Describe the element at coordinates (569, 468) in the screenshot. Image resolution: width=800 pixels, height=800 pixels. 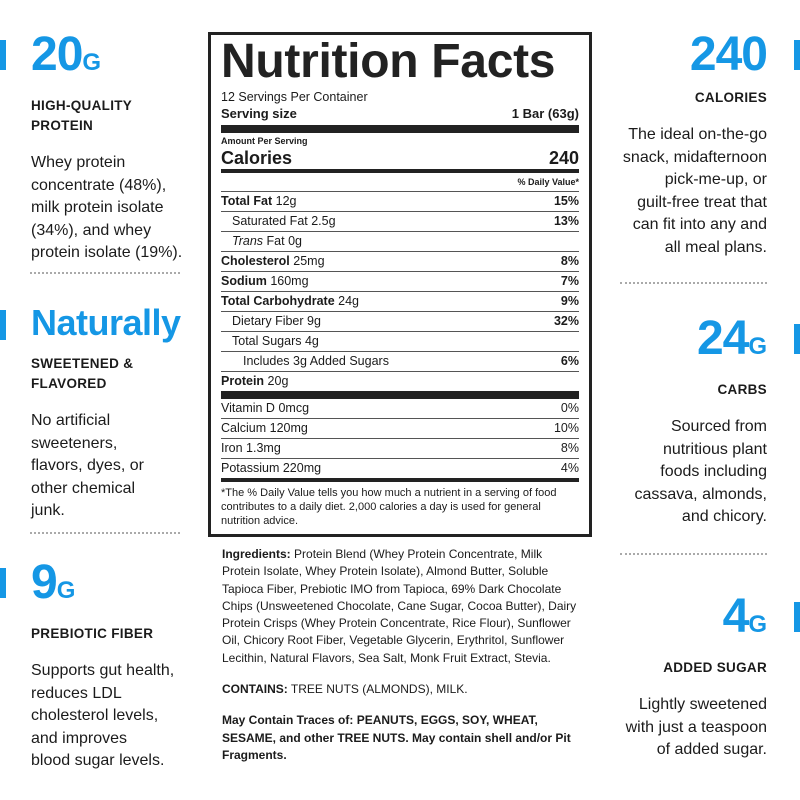
I see `vitamin-dv: 4%` at that location.